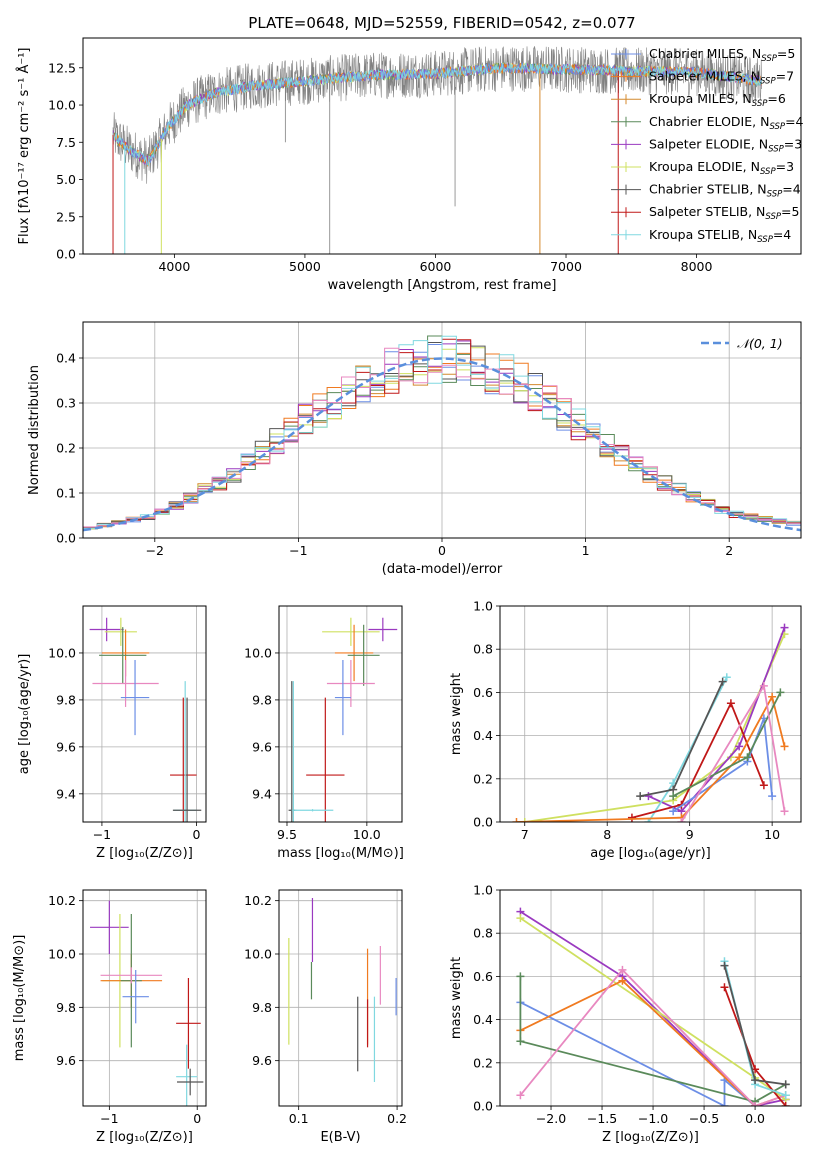 The image size is (819, 1175). I want to click on x-tick-label: 0.2, so click(397, 1118).